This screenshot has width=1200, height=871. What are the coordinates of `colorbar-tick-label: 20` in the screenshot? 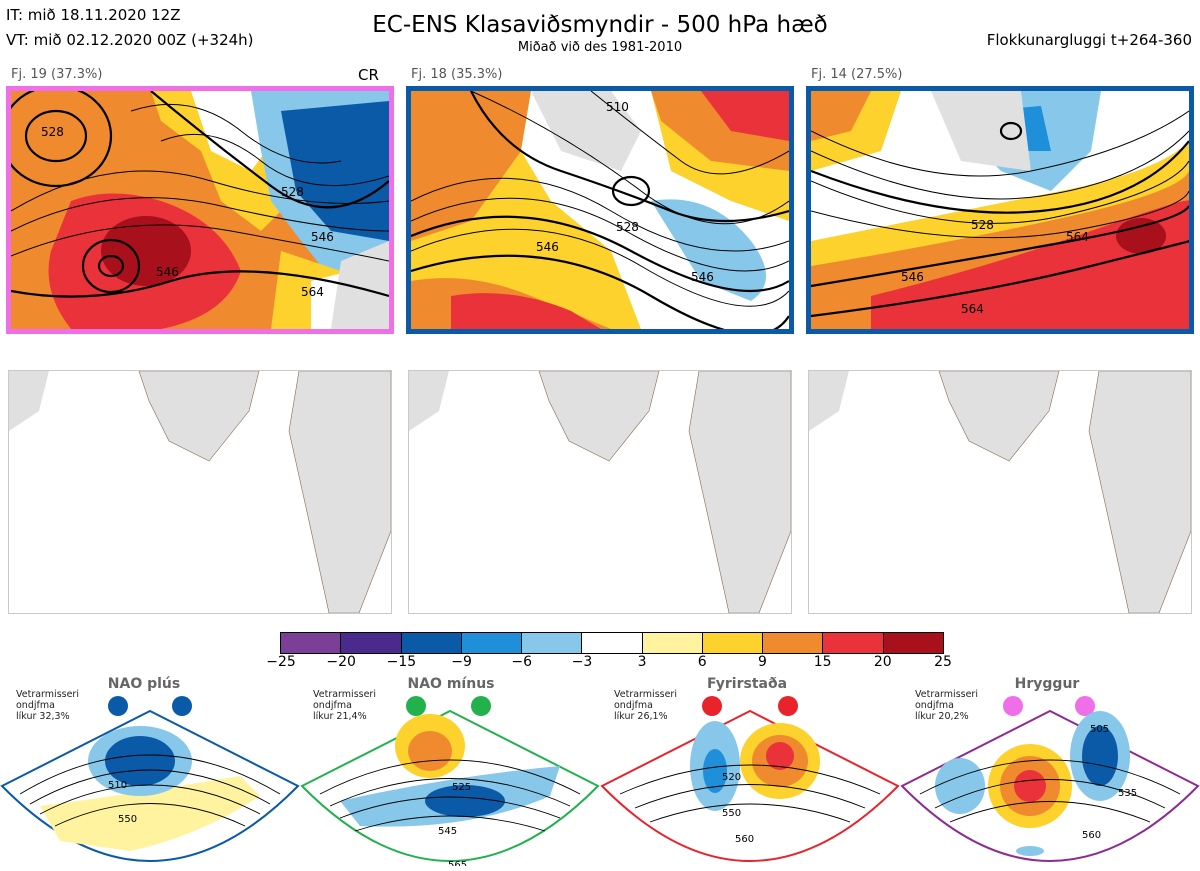 It's located at (882, 662).